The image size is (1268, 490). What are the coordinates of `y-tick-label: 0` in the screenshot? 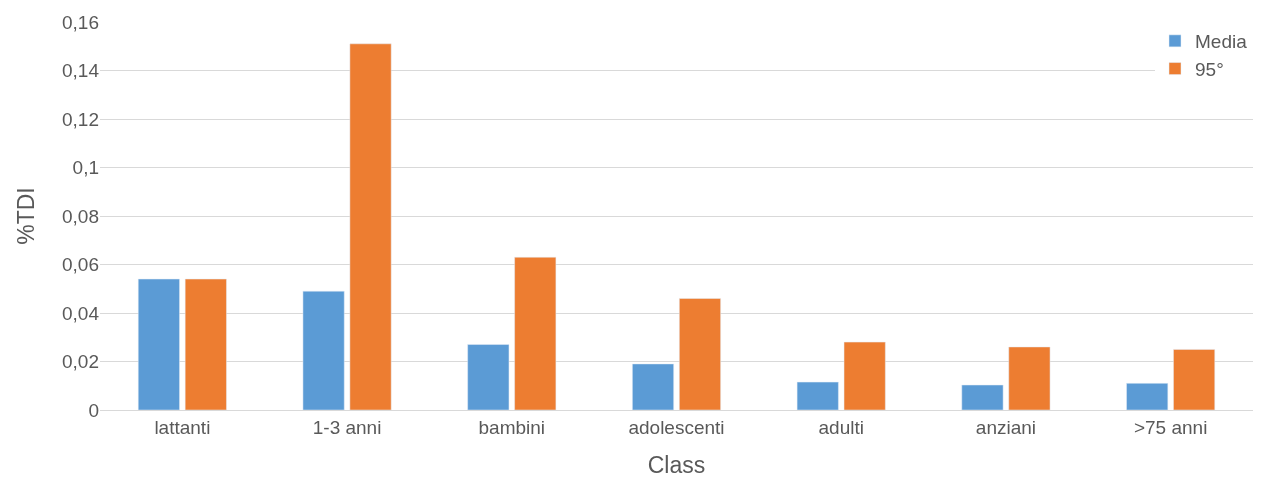 It's located at (93, 410).